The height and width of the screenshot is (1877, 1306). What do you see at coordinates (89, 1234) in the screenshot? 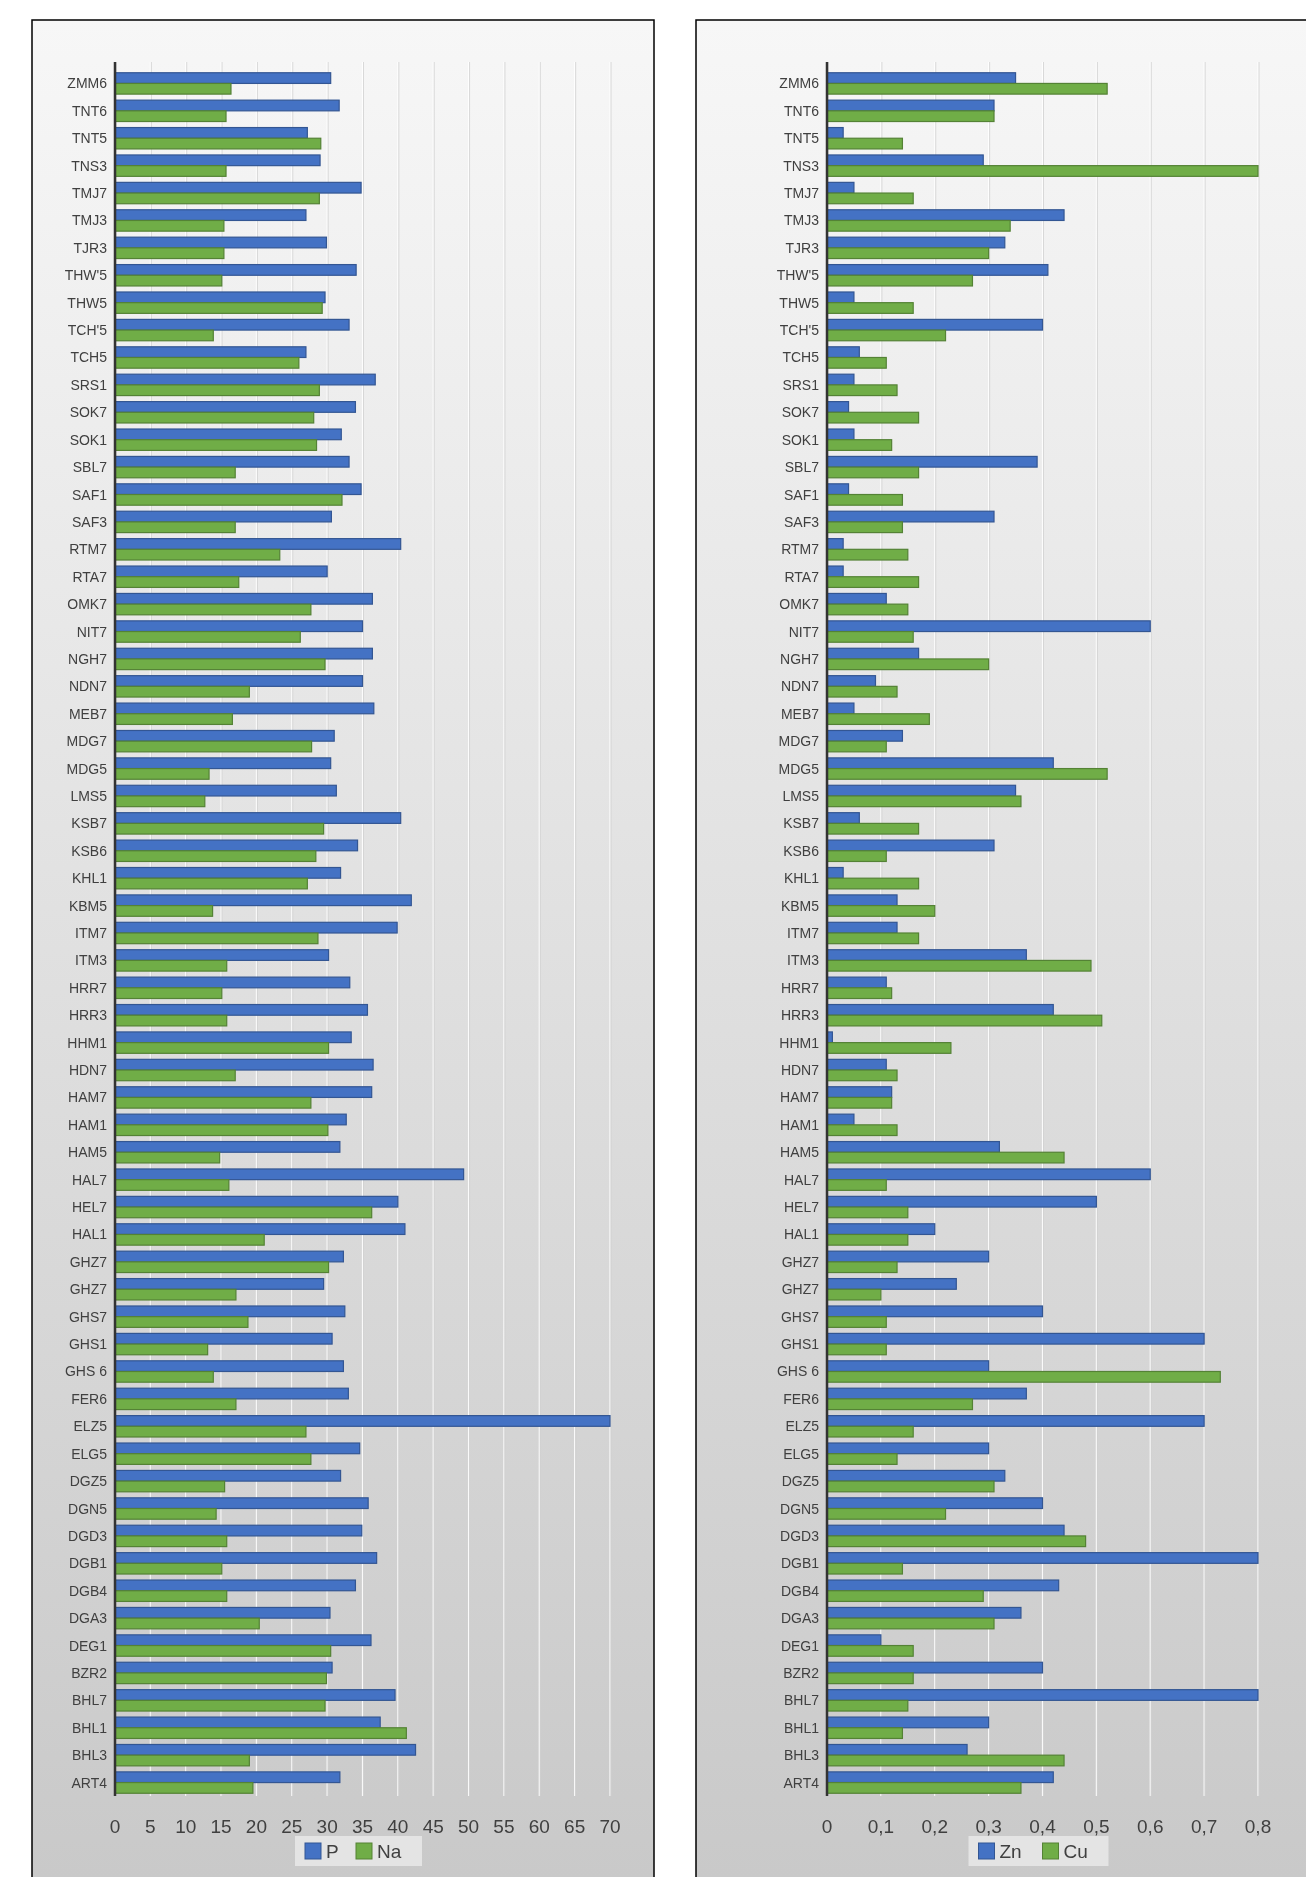
I see `y-tick-label: HAL1` at bounding box center [89, 1234].